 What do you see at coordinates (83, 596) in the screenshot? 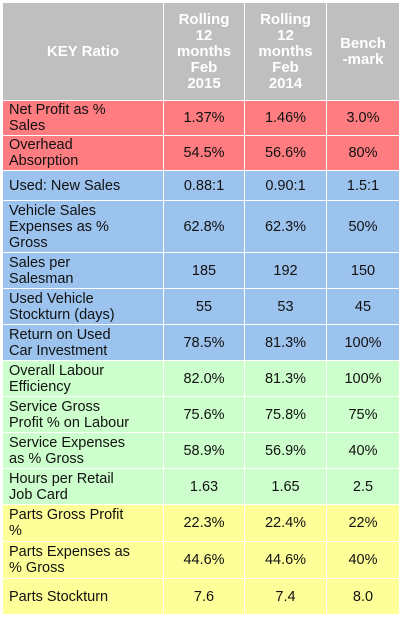
I see `row-label: Parts Stockturn` at bounding box center [83, 596].